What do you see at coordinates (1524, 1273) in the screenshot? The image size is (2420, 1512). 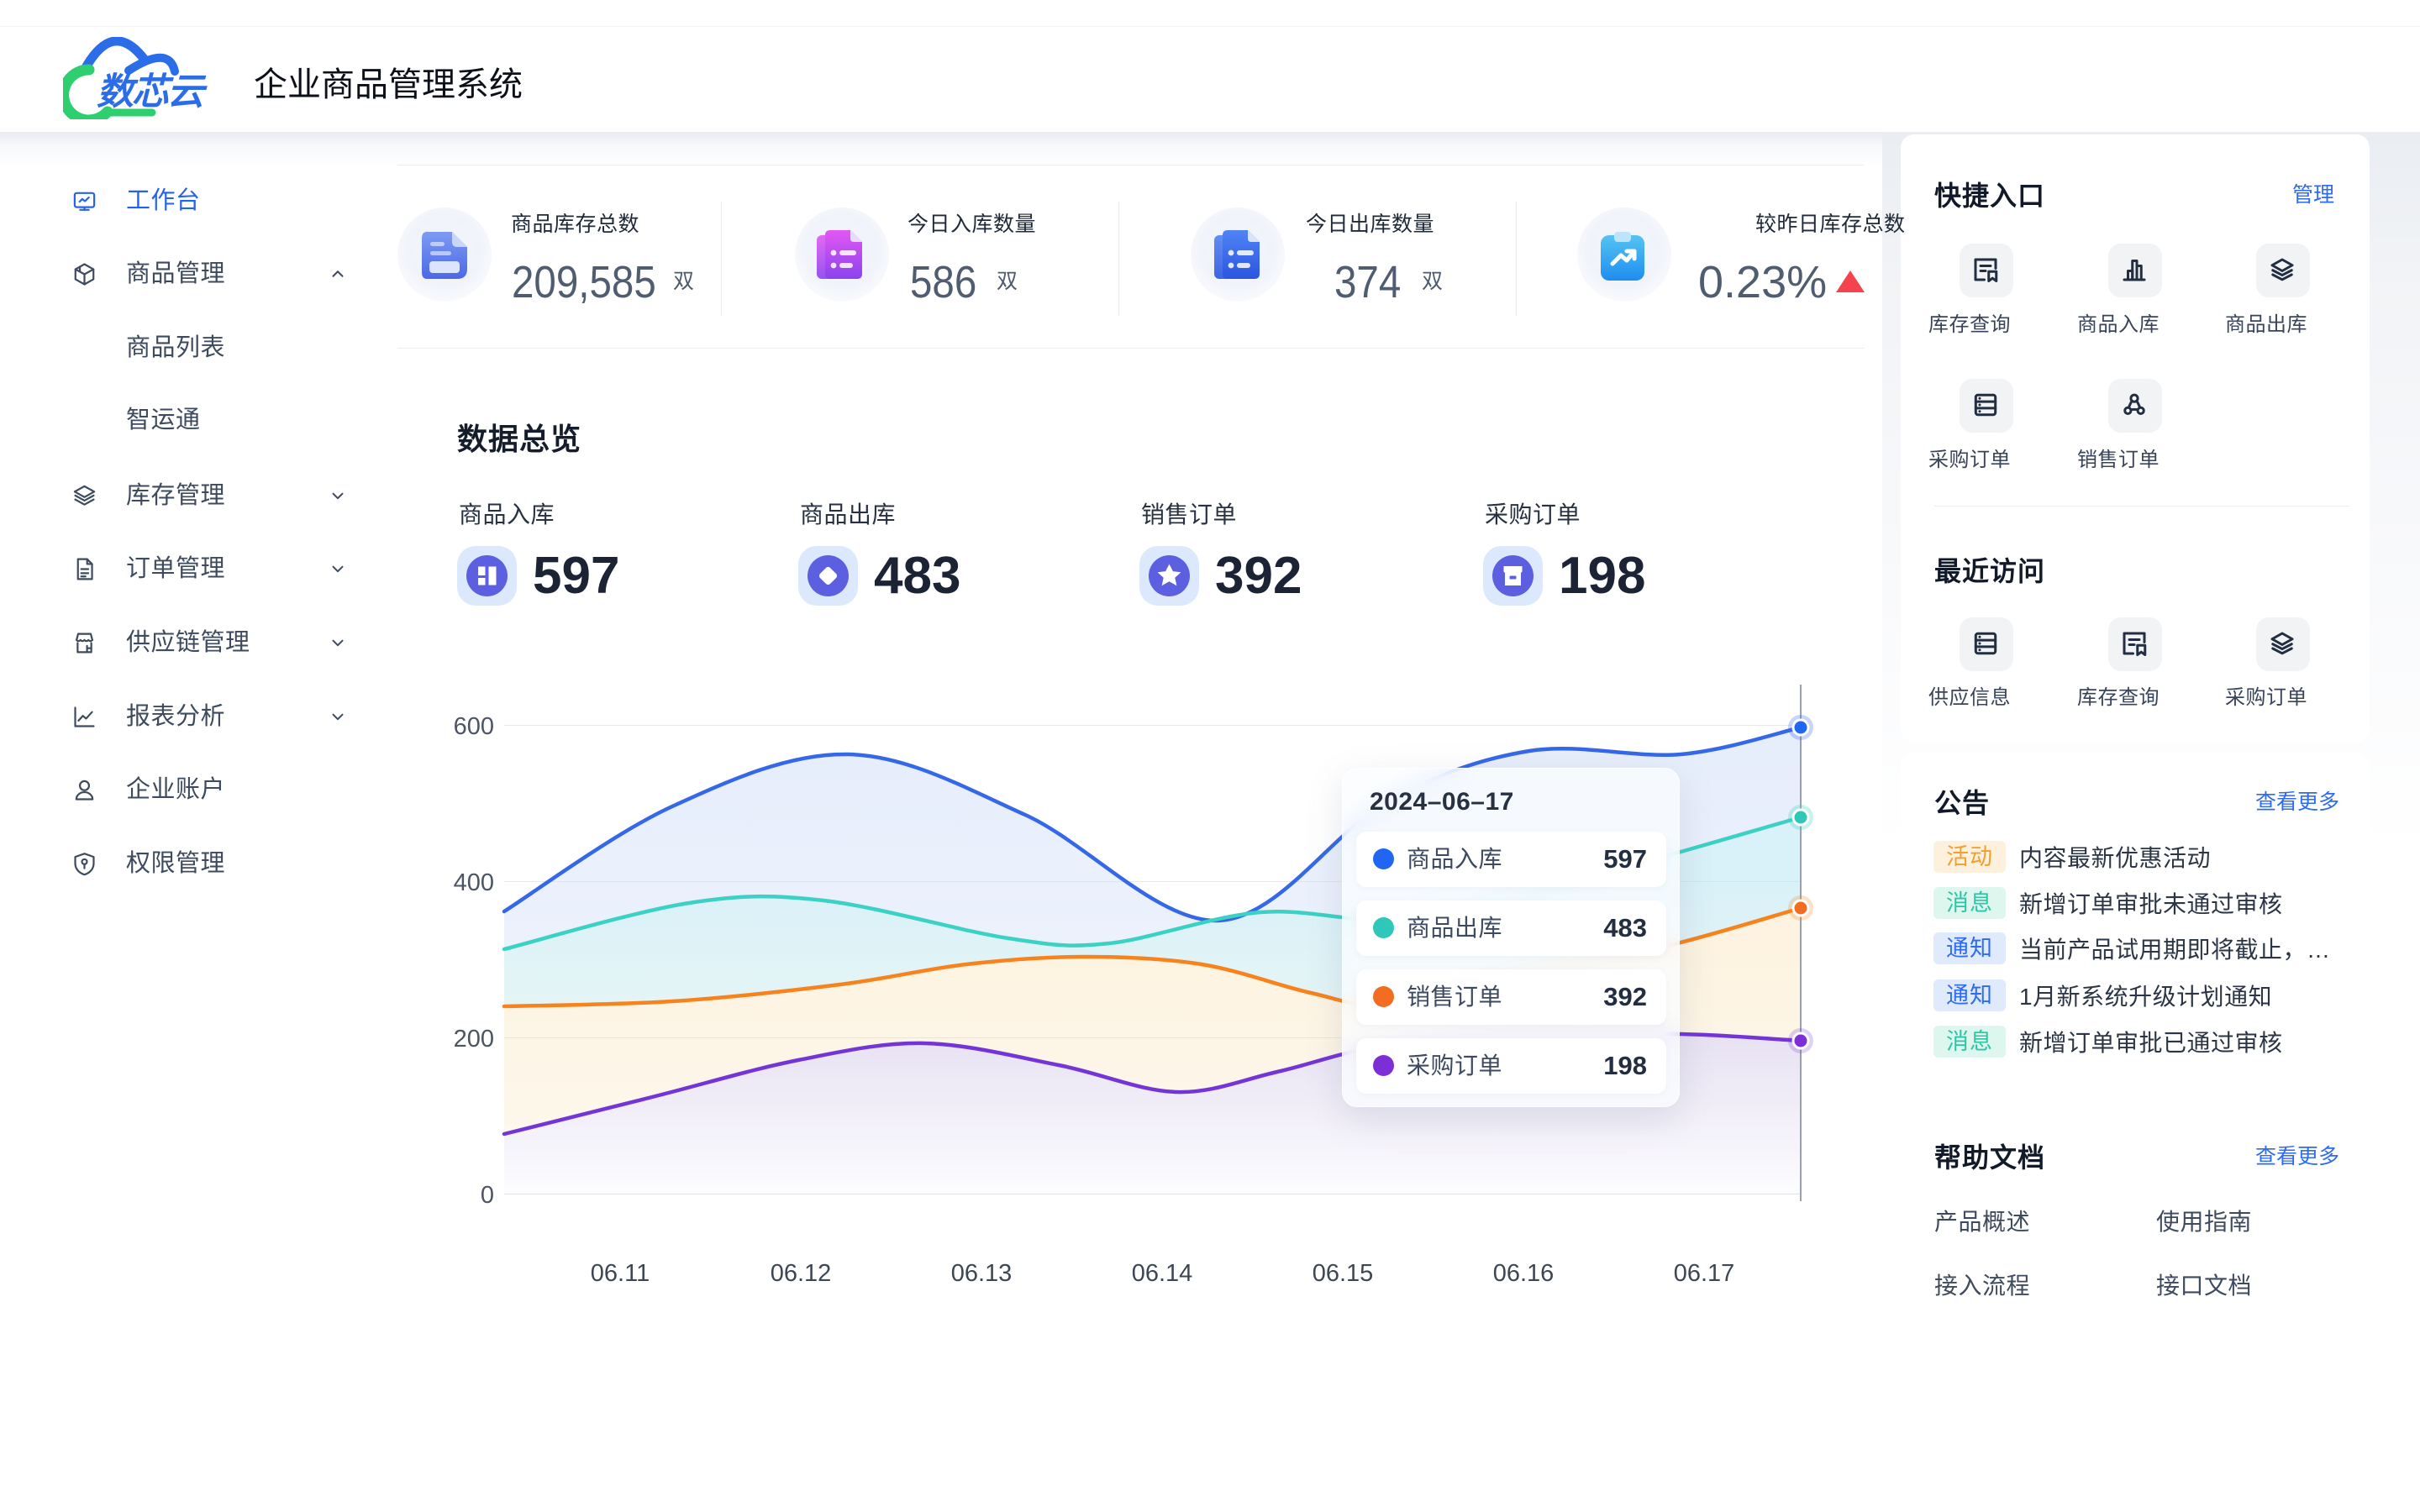 I see `svg-text: 06.16` at bounding box center [1524, 1273].